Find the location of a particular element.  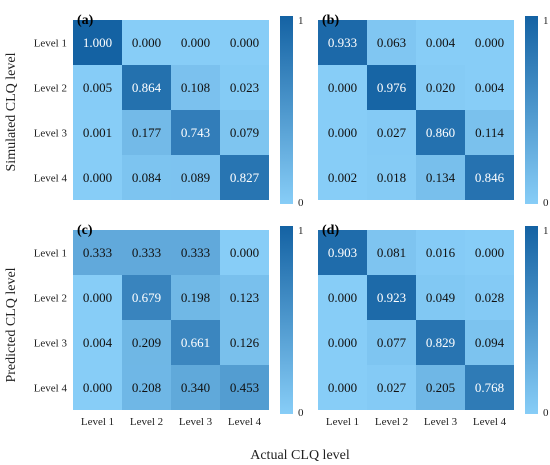

cell-value-label: 0.829 is located at coordinates (440, 342).